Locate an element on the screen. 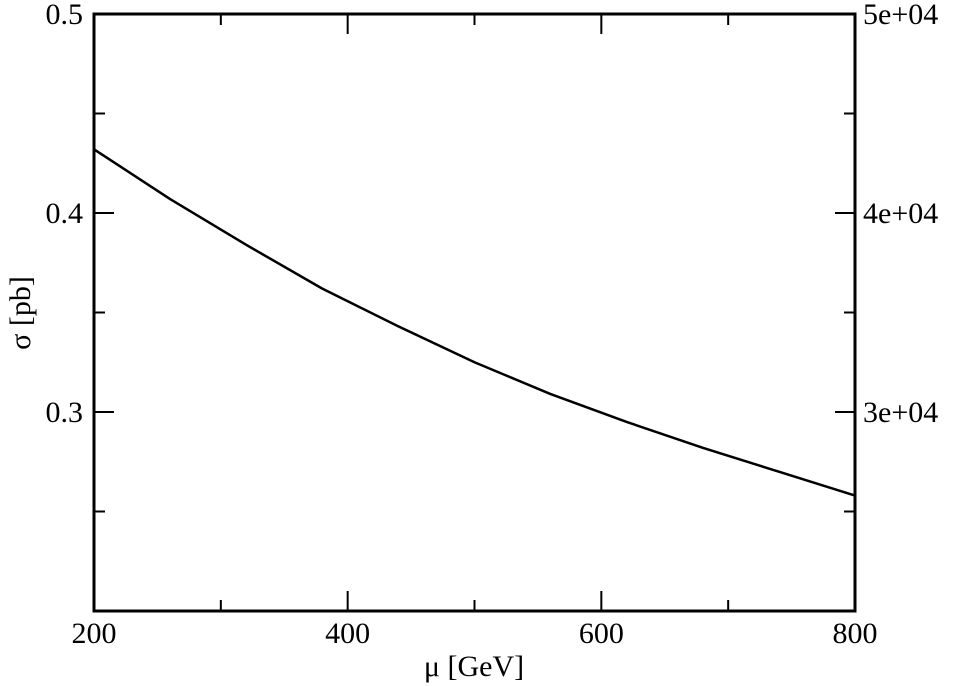 This screenshot has height=686, width=954. y-tick-label: 0.4 is located at coordinates (65, 213).